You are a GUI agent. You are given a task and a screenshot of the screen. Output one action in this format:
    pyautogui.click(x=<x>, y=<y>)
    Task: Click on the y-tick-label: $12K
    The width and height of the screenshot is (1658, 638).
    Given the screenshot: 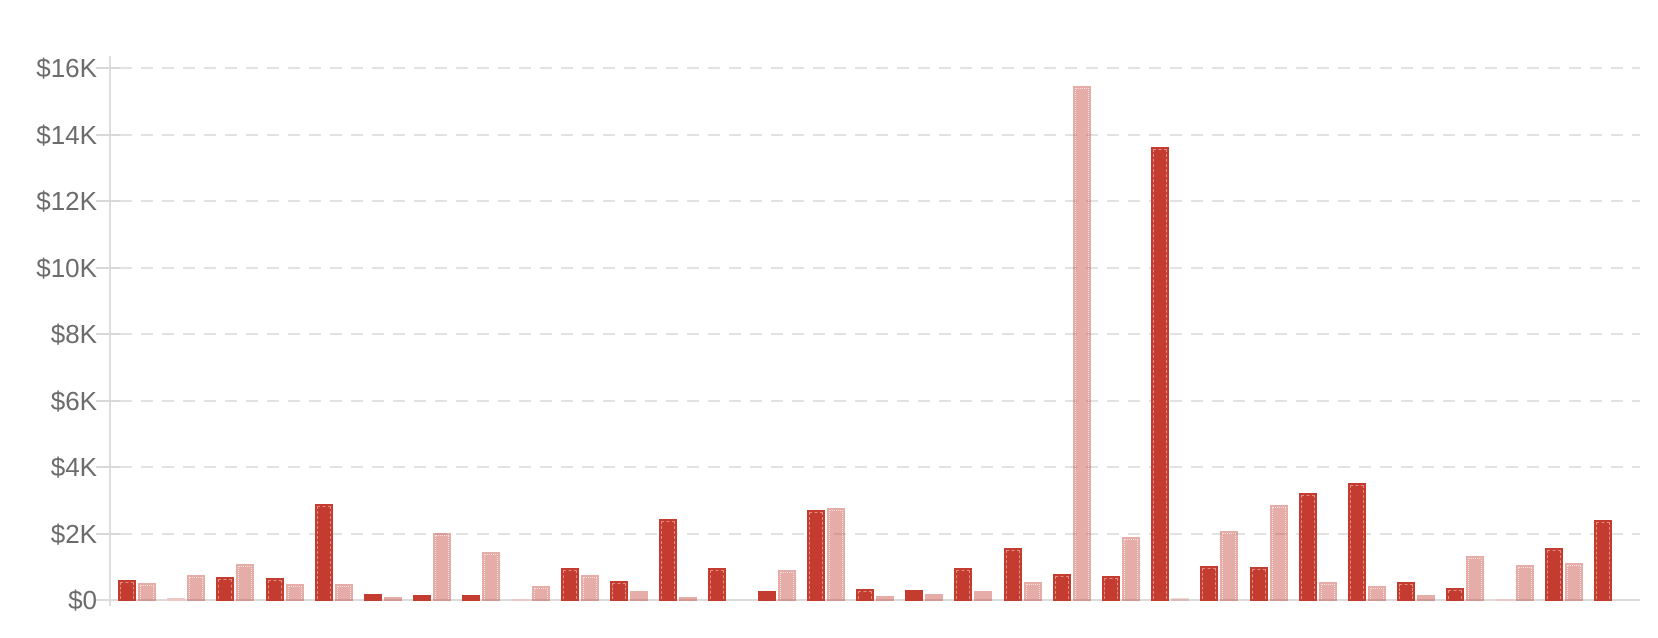 What is the action you would take?
    pyautogui.click(x=66, y=201)
    